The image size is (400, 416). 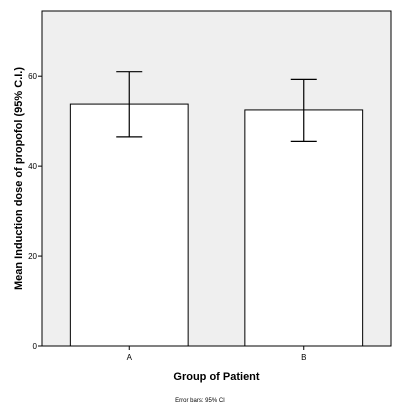 I want to click on error-bar-B, so click(x=303, y=110).